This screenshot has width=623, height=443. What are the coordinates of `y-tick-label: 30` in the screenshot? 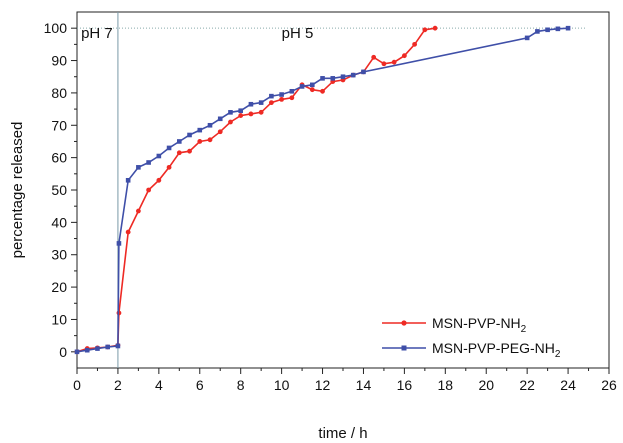 It's located at (59, 255).